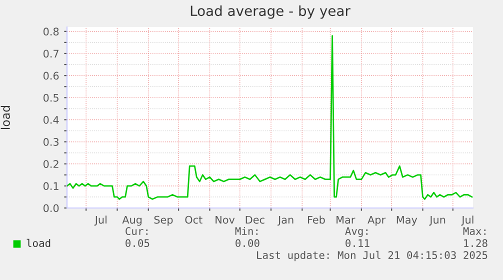 The height and width of the screenshot is (280, 503). Describe the element at coordinates (358, 243) in the screenshot. I see `text: 0.11` at that location.